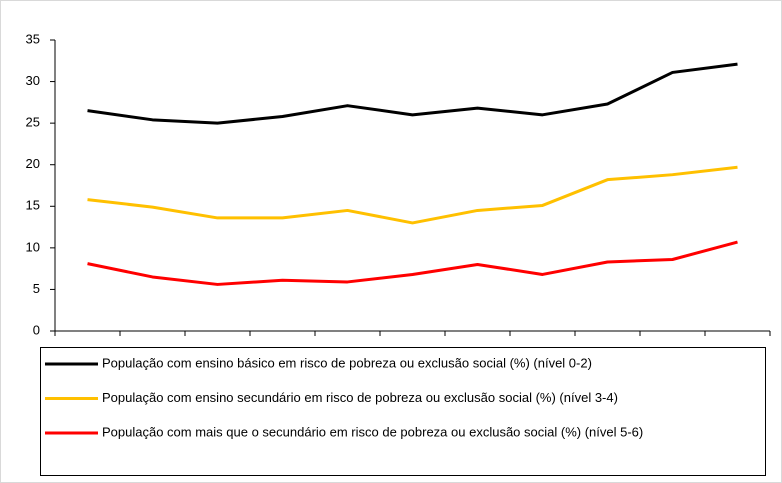 The height and width of the screenshot is (483, 782). I want to click on y-tick-label: 30, so click(33, 80).